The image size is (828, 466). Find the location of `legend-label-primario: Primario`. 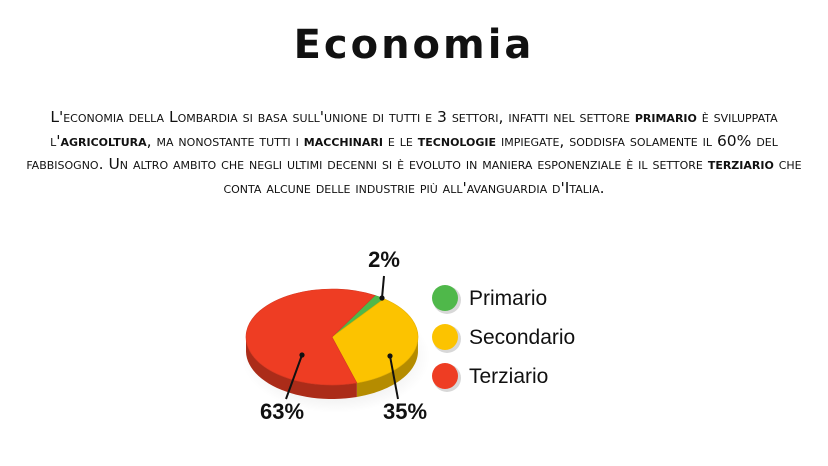

legend-label-primario: Primario is located at coordinates (508, 298).